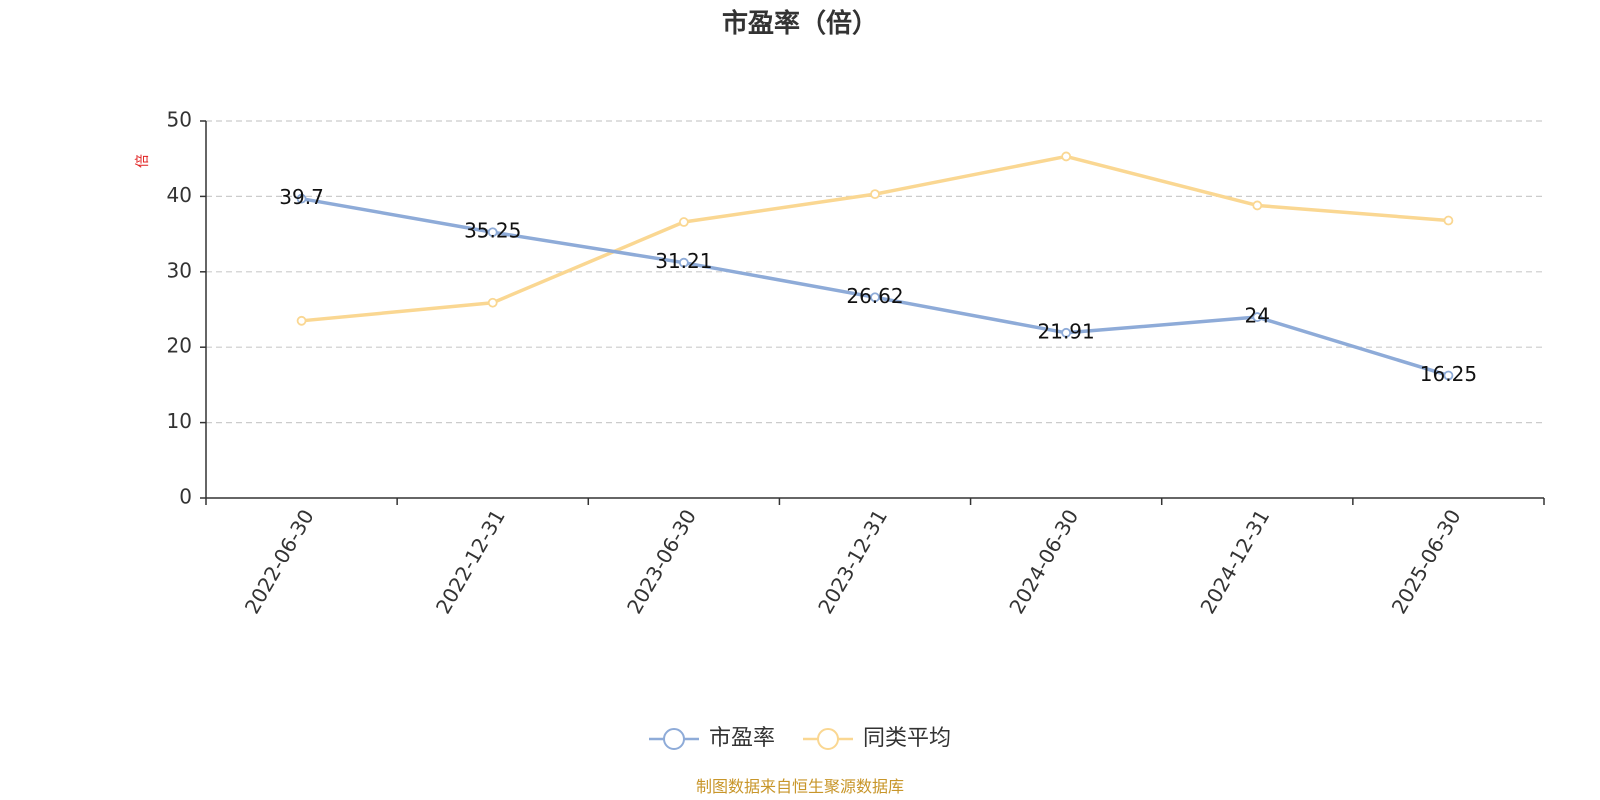 Image resolution: width=1600 pixels, height=800 pixels. What do you see at coordinates (852, 561) in the screenshot?
I see `x-tick-label: 2023-12-31` at bounding box center [852, 561].